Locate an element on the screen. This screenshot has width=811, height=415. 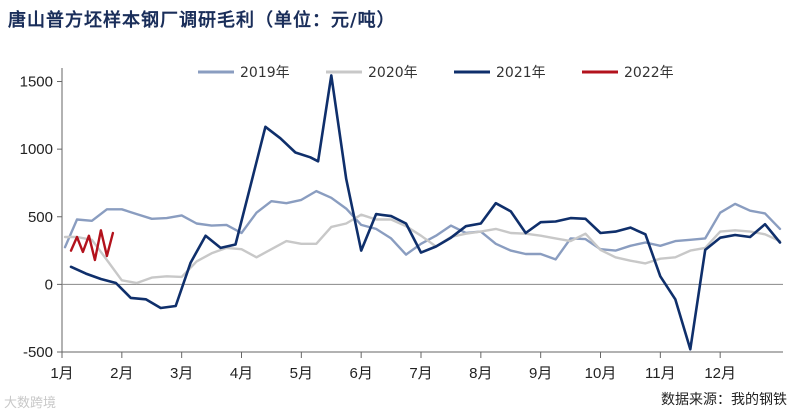
legend-label: 2021年 is located at coordinates (521, 73).